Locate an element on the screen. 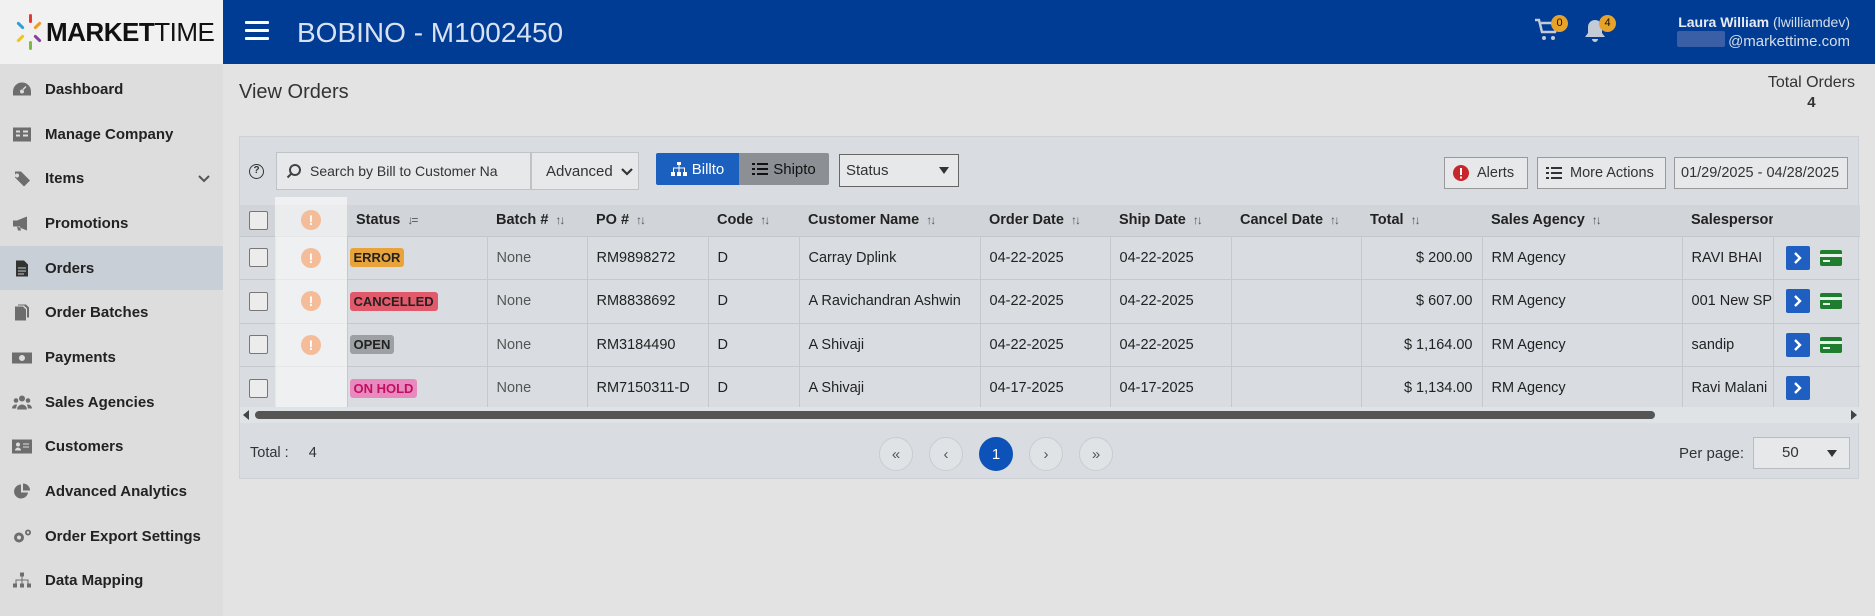 This screenshot has width=1875, height=616. avatar is located at coordinates (1701, 39).